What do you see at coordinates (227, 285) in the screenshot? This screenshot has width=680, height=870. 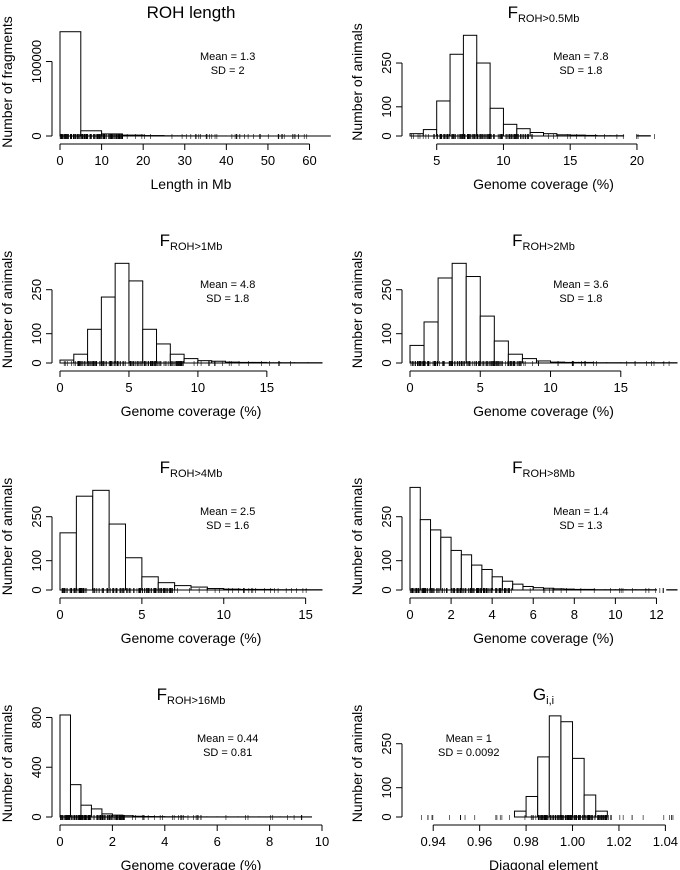 I see `mean-label: Mean = 4.8` at bounding box center [227, 285].